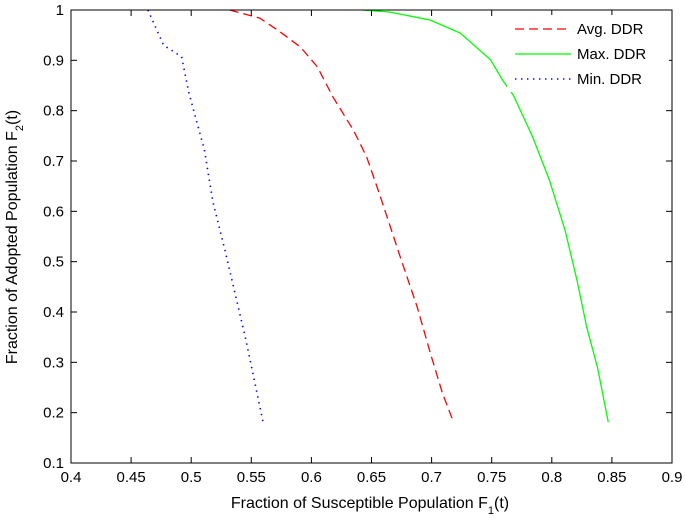  Describe the element at coordinates (611, 54) in the screenshot. I see `legend-label: Max. DDR` at that location.